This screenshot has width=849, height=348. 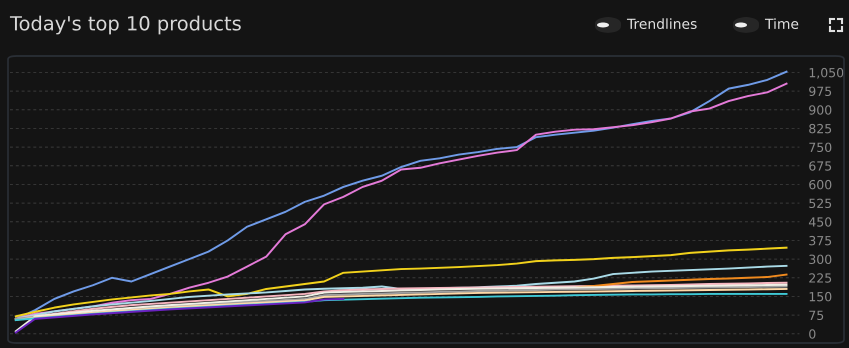 What do you see at coordinates (820, 110) in the screenshot?
I see `y-tick-label: 900` at bounding box center [820, 110].